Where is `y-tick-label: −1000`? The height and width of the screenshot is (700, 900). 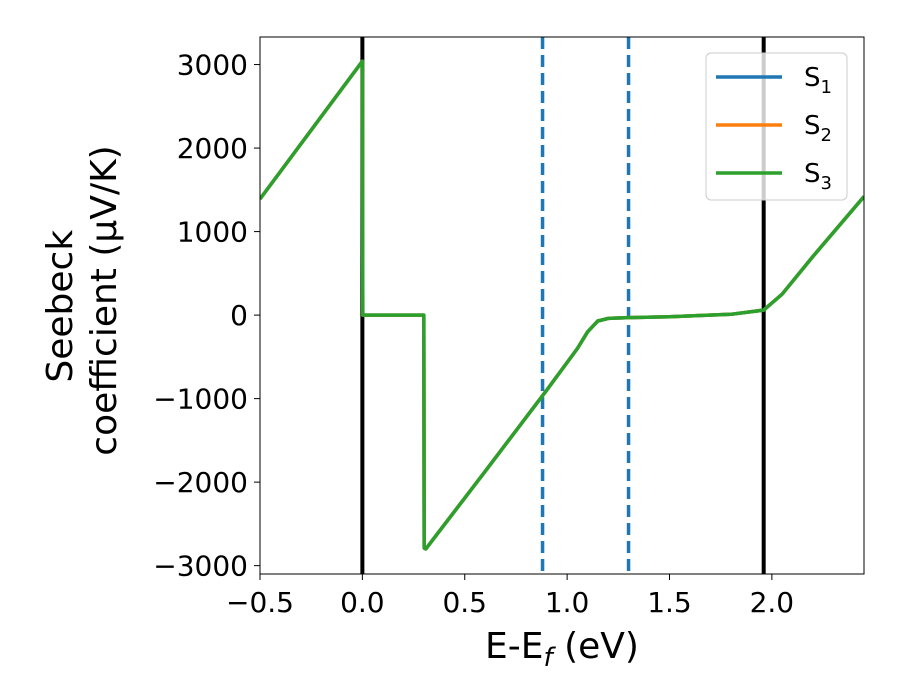
y-tick-label: −1000 is located at coordinates (200, 399).